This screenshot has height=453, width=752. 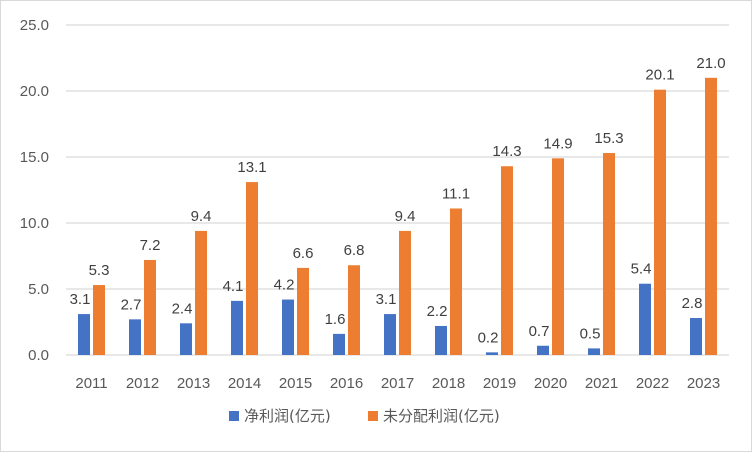 I want to click on data-label: 4.2, so click(x=284, y=285).